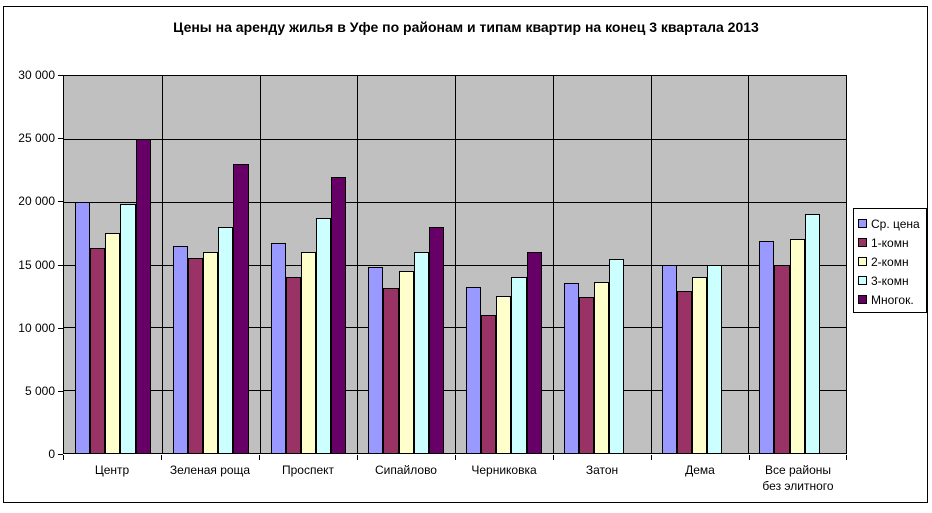 This screenshot has width=932, height=513. I want to click on legend-item: 3-комн, so click(891, 280).